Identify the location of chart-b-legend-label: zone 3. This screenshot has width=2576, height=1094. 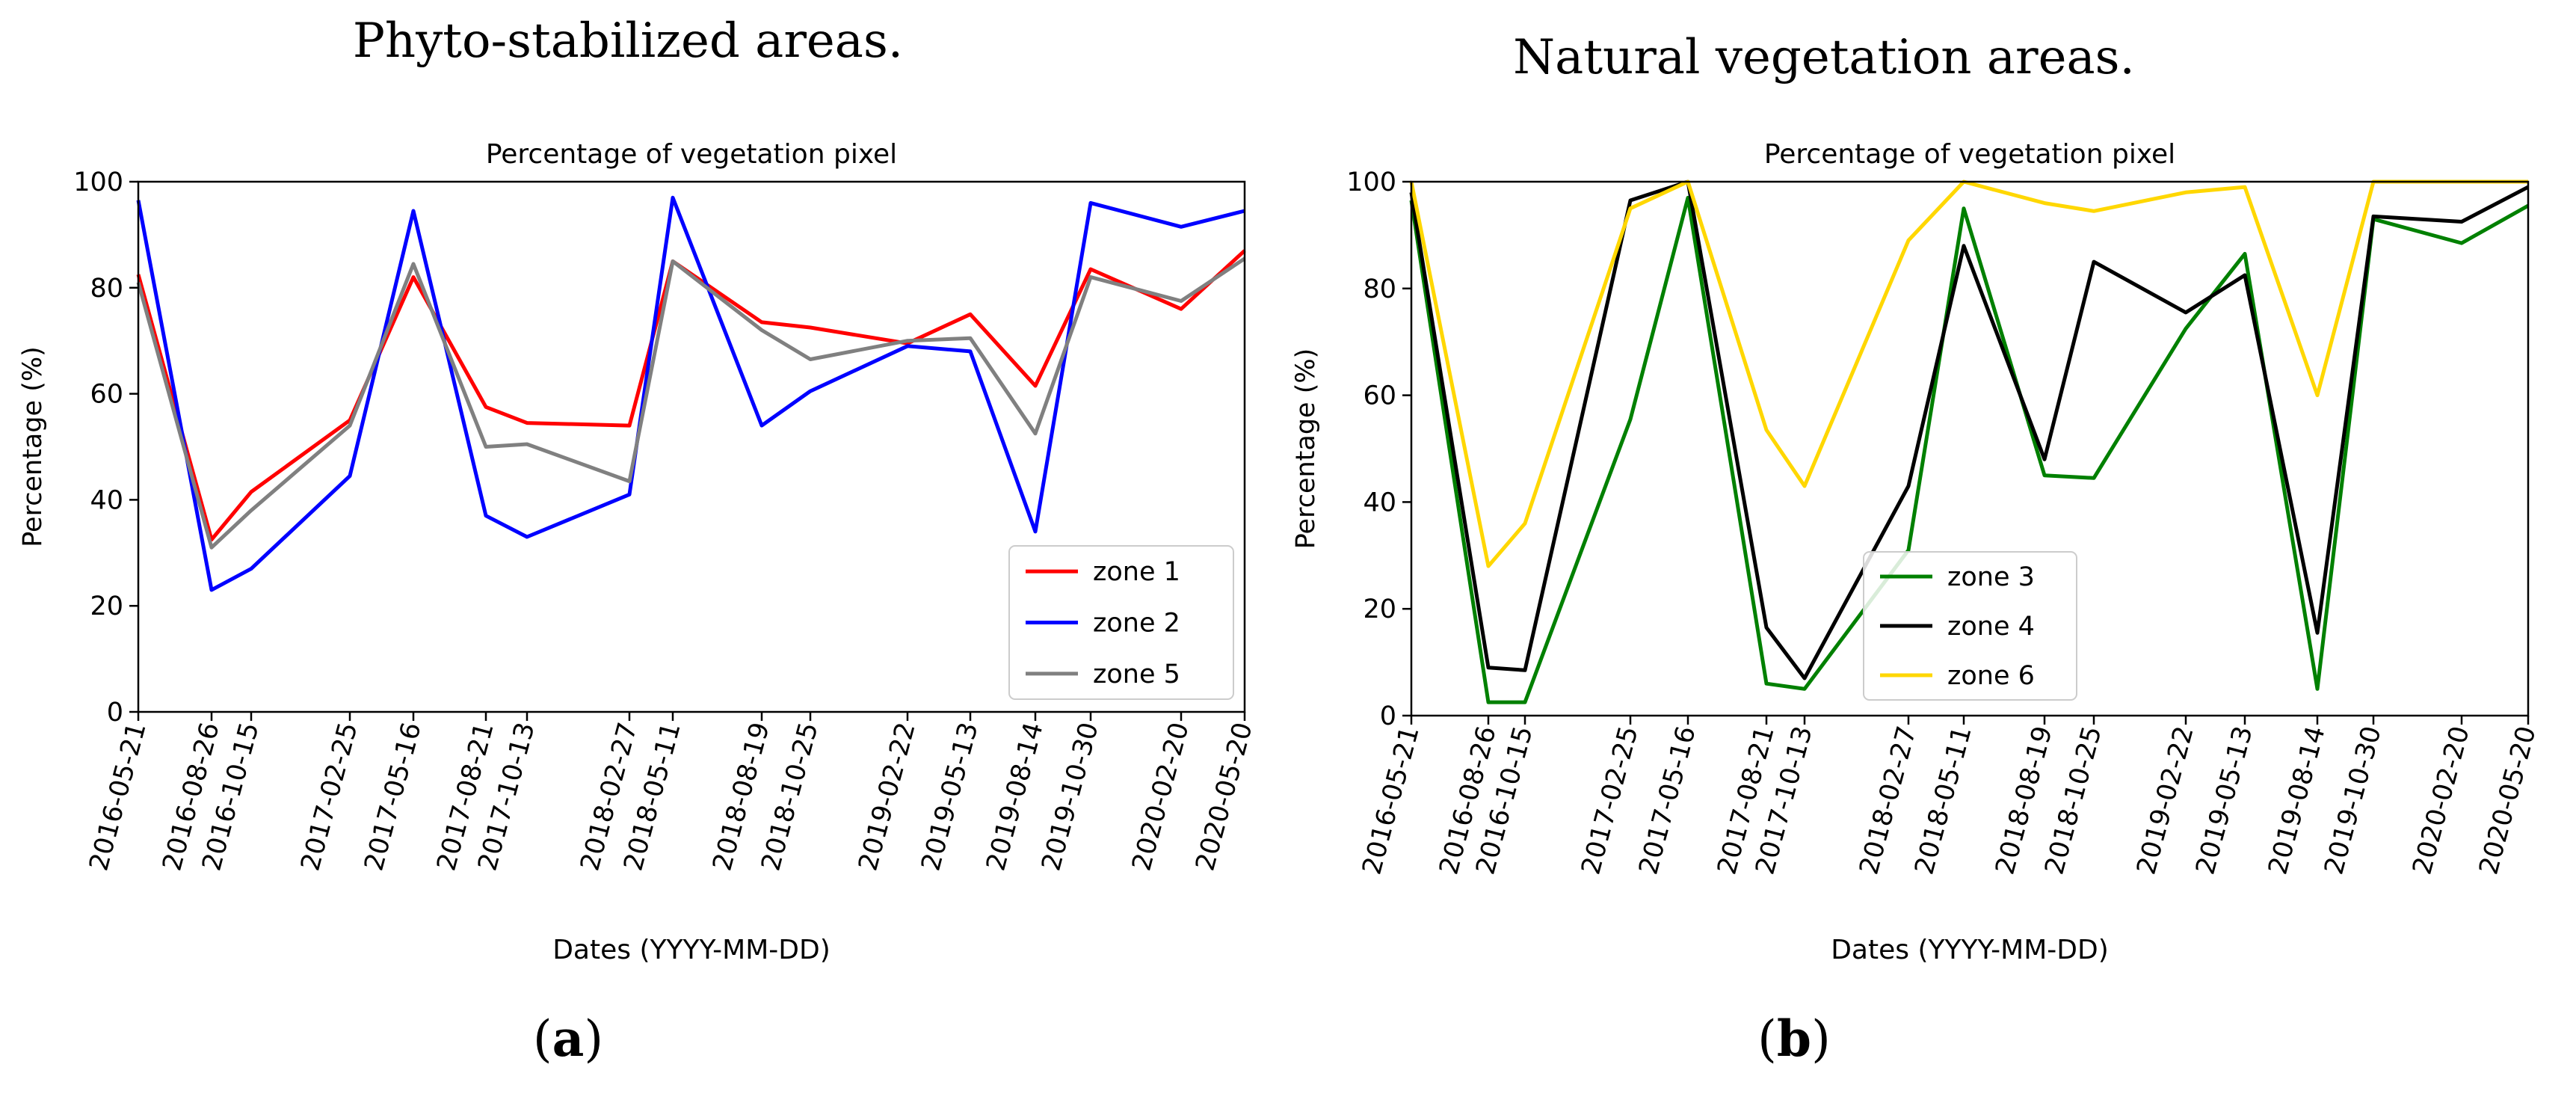
(1991, 577).